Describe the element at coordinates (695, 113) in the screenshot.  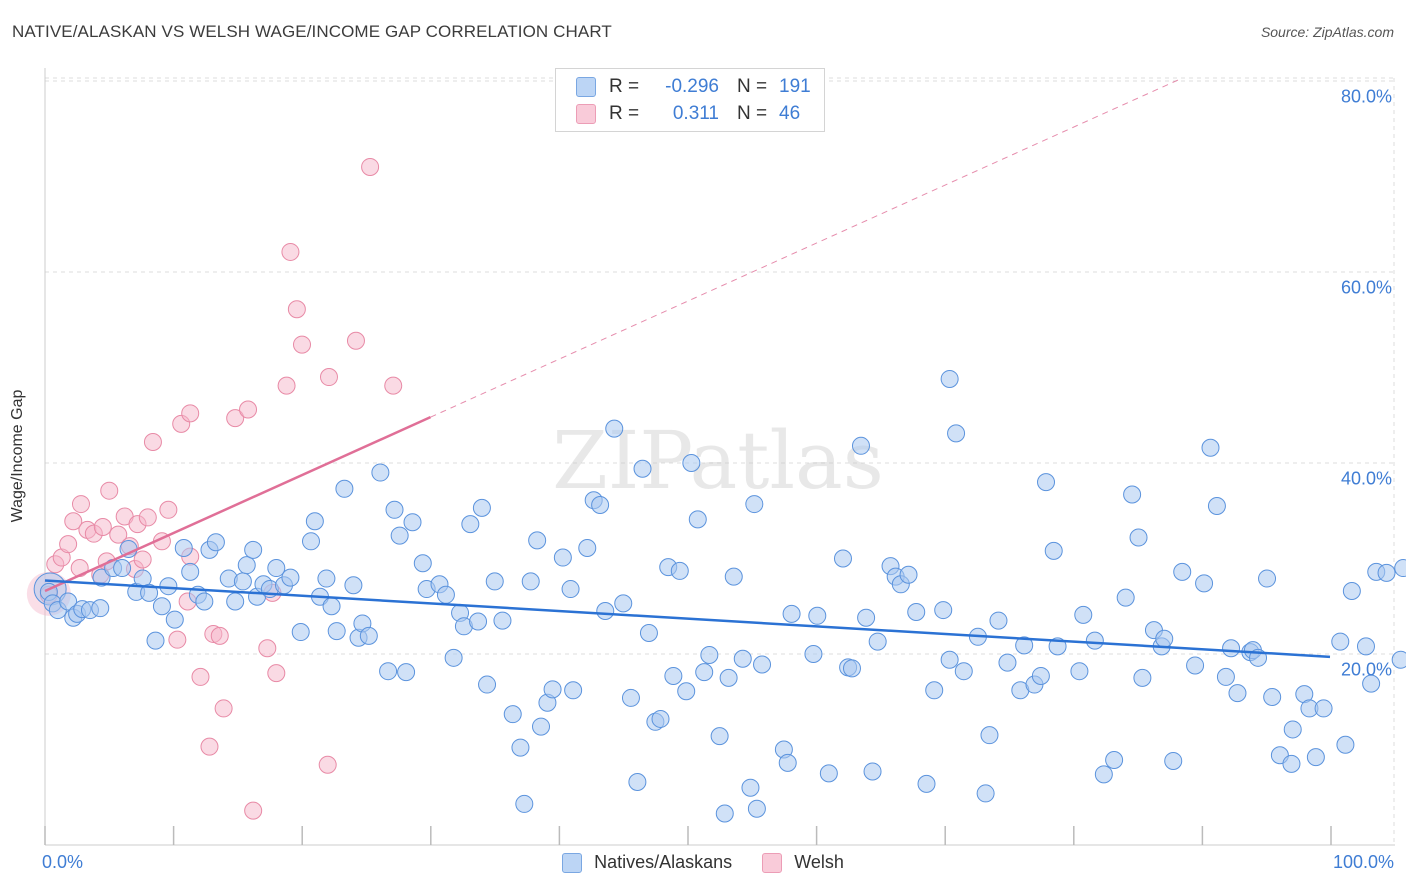
I see `r-value: 0.311` at that location.